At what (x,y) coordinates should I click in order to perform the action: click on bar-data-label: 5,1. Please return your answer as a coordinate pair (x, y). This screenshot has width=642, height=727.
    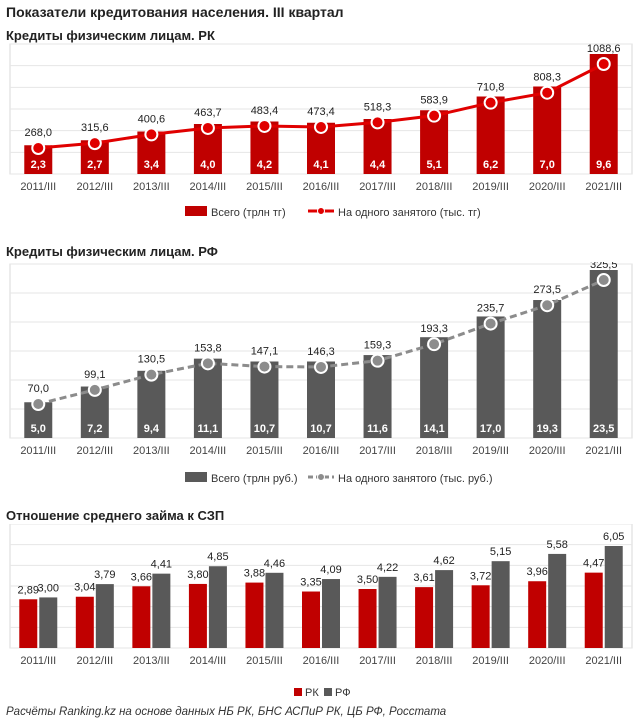
    Looking at the image, I should click on (433, 165).